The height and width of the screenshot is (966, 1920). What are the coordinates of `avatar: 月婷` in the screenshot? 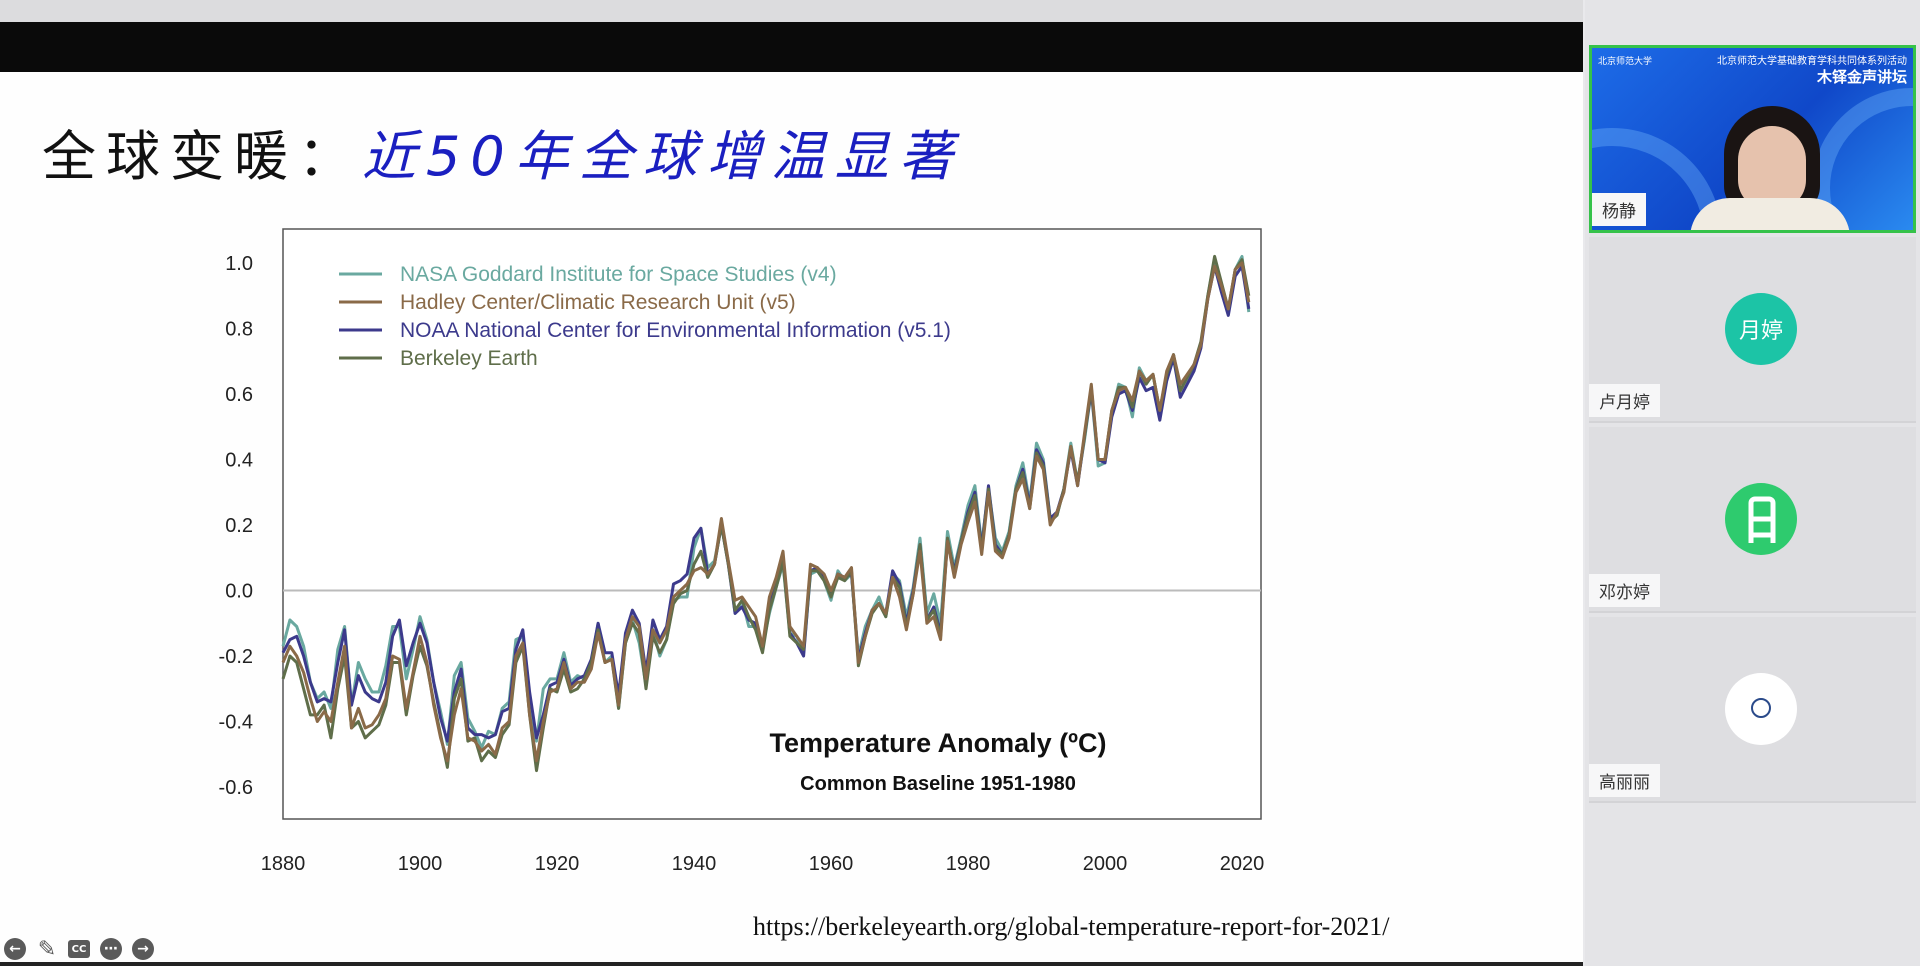 It's located at (1761, 329).